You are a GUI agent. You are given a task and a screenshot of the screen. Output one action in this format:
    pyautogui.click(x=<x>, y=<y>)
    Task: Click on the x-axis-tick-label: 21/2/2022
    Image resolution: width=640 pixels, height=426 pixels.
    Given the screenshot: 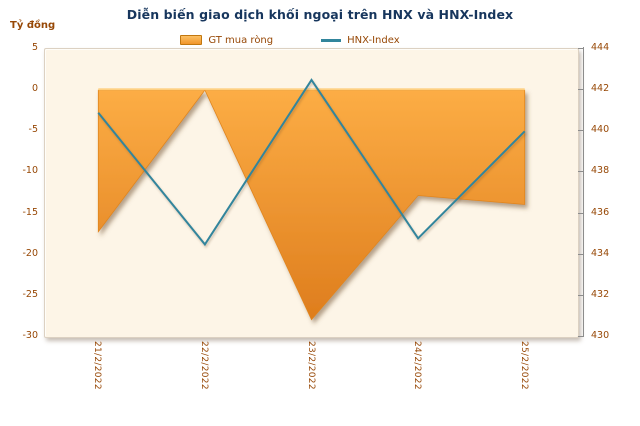 What is the action you would take?
    pyautogui.click(x=97, y=365)
    